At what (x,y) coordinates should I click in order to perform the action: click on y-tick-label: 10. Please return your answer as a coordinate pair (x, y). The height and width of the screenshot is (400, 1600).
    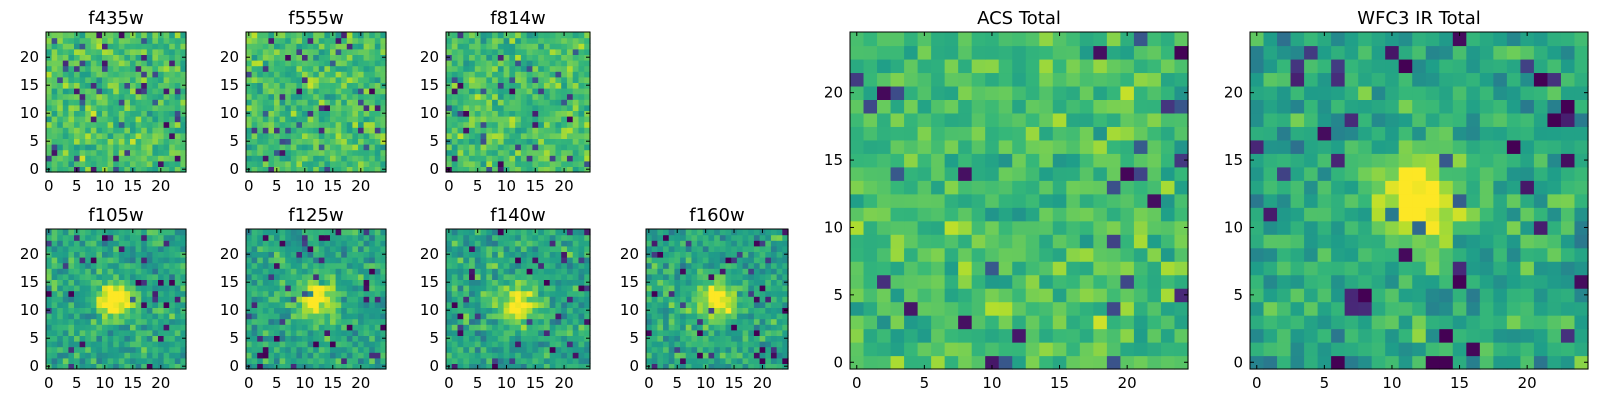
    Looking at the image, I should click on (229, 113).